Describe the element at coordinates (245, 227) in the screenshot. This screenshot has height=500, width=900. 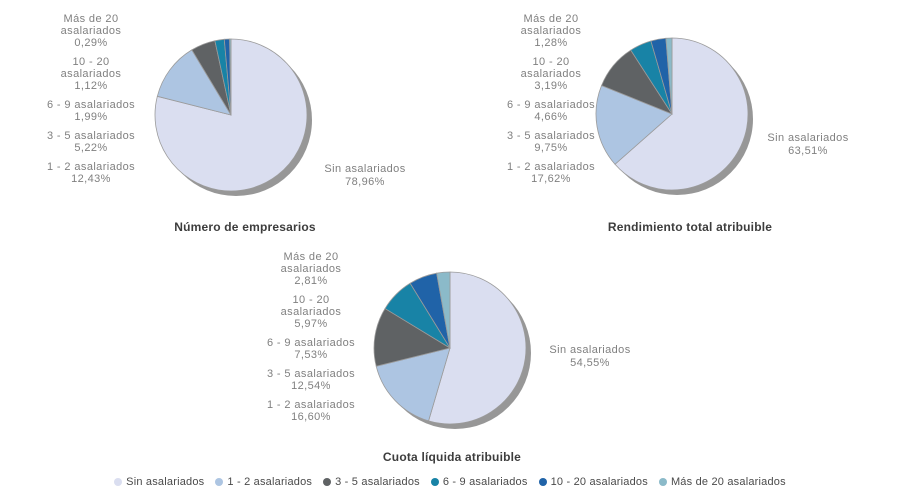
I see `chart-title: Número de empresarios` at that location.